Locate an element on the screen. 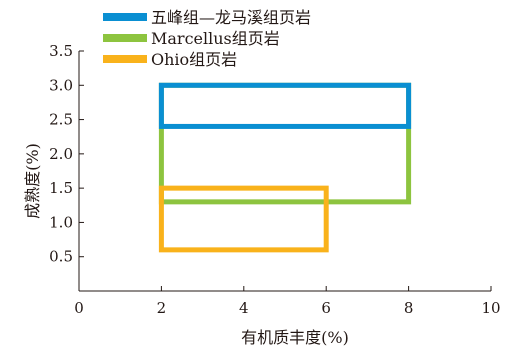  y-tick-label: 3.5 is located at coordinates (61, 51).